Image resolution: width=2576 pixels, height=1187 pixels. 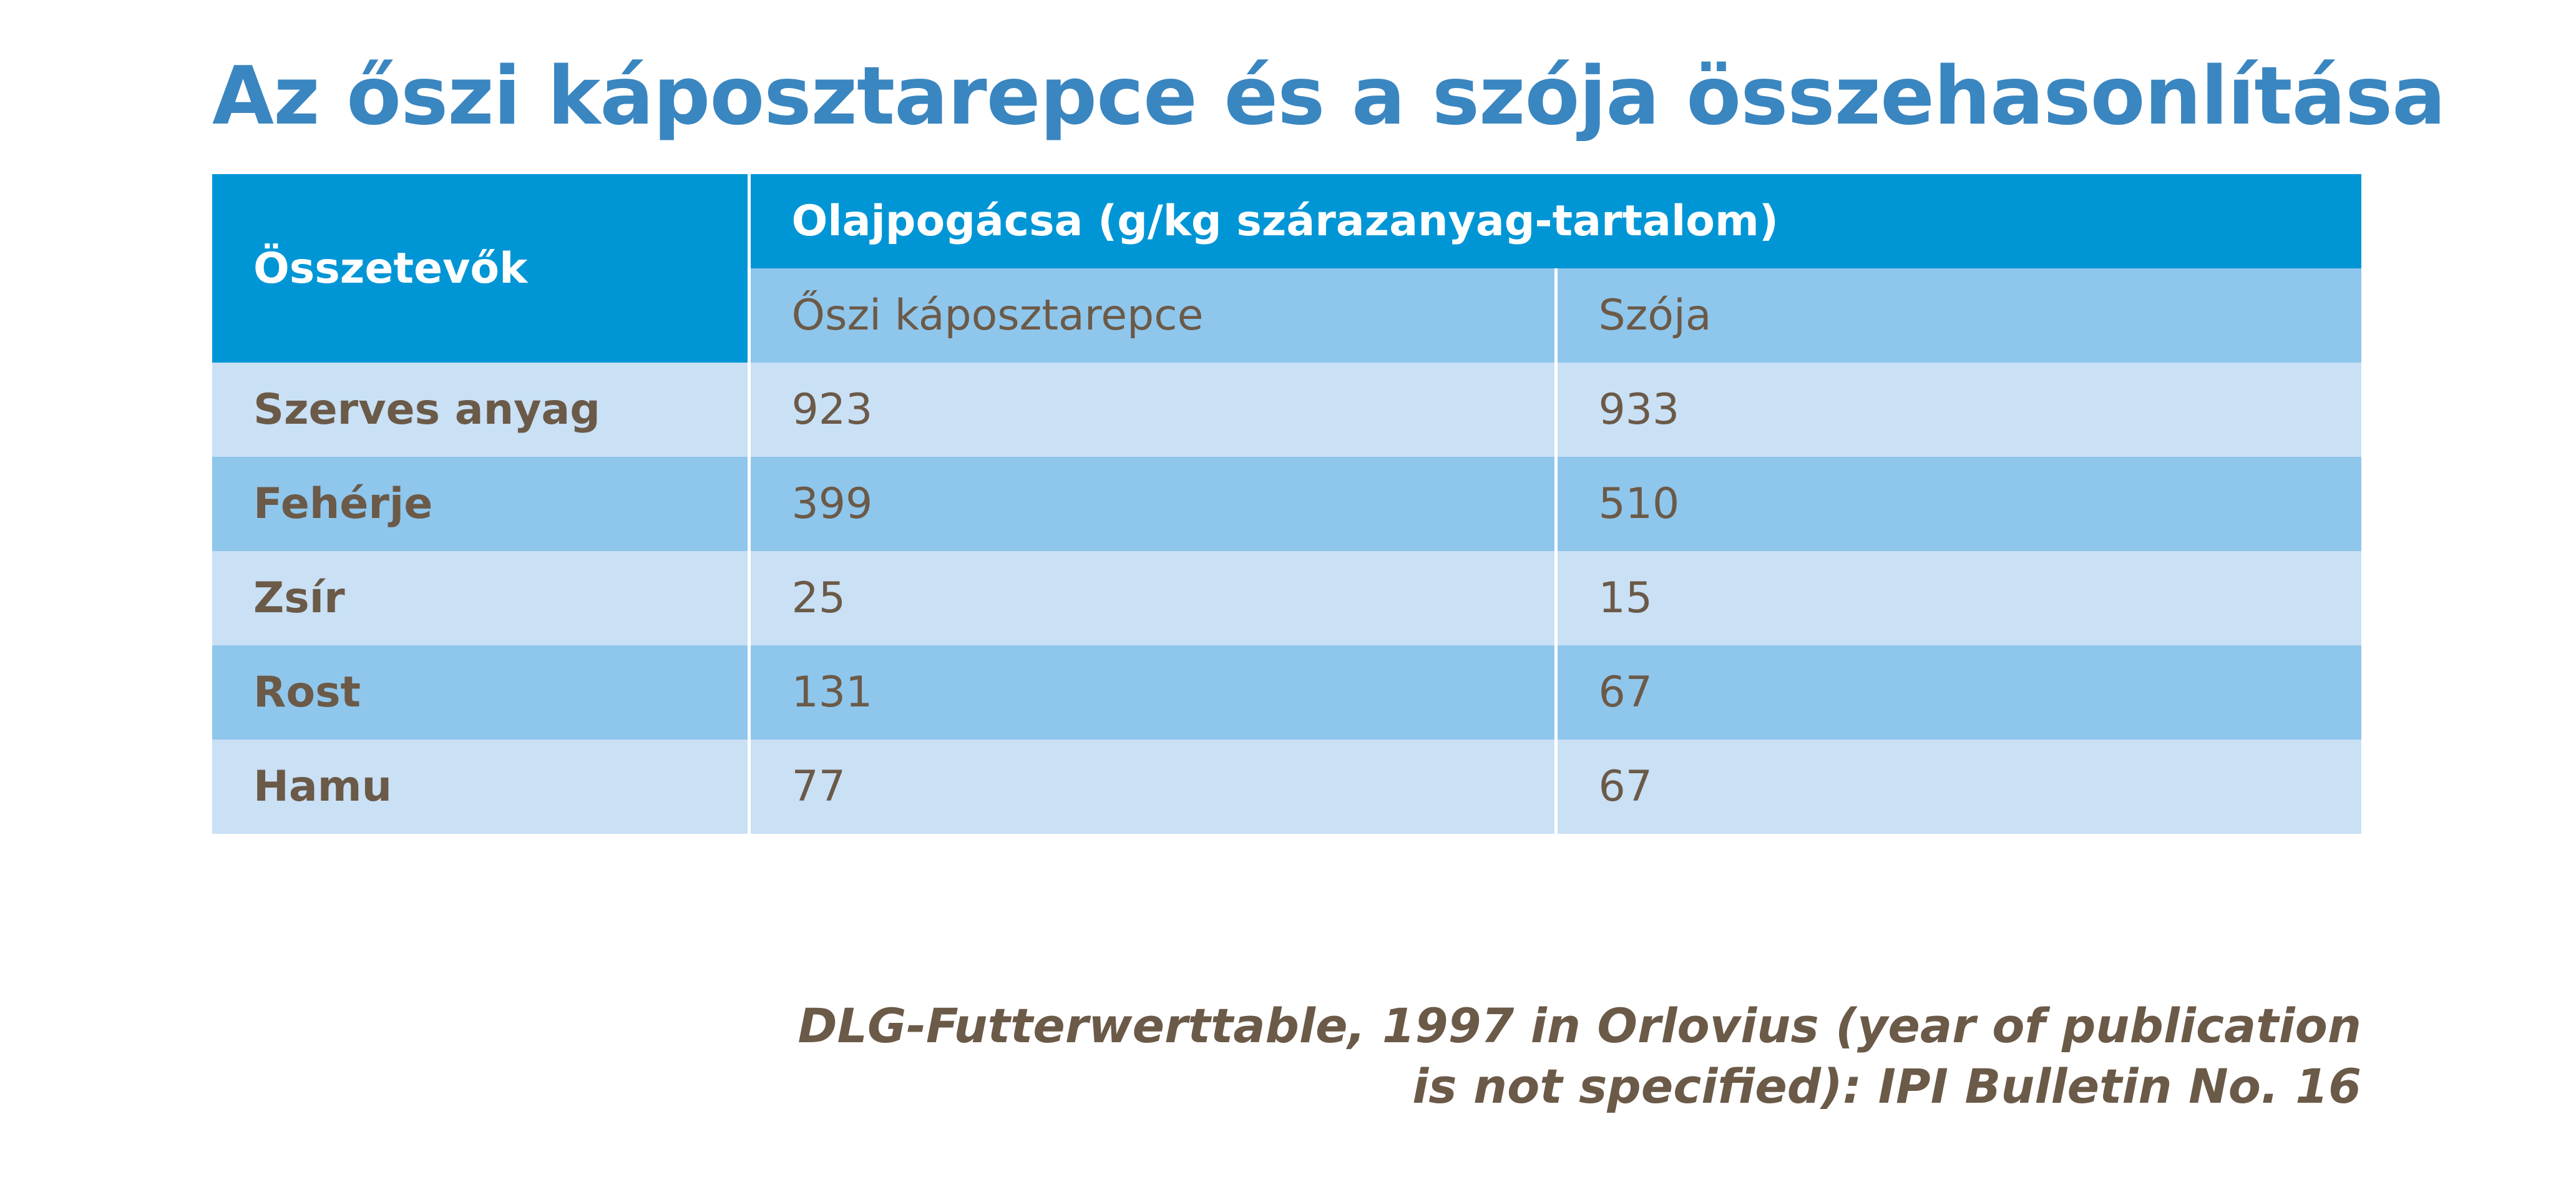 What do you see at coordinates (1957, 598) in the screenshot?
I see `cell-value: 15` at bounding box center [1957, 598].